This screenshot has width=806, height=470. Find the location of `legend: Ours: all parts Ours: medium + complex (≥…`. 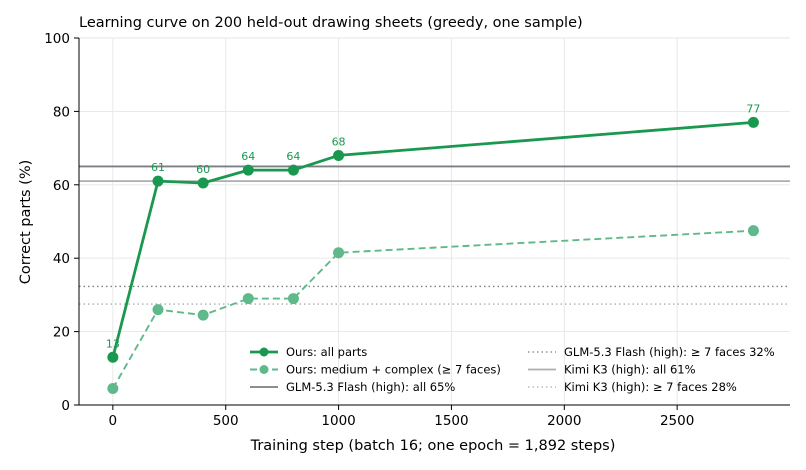

legend: Ours: all parts Ours: medium + complex (≥… is located at coordinates (512, 369).